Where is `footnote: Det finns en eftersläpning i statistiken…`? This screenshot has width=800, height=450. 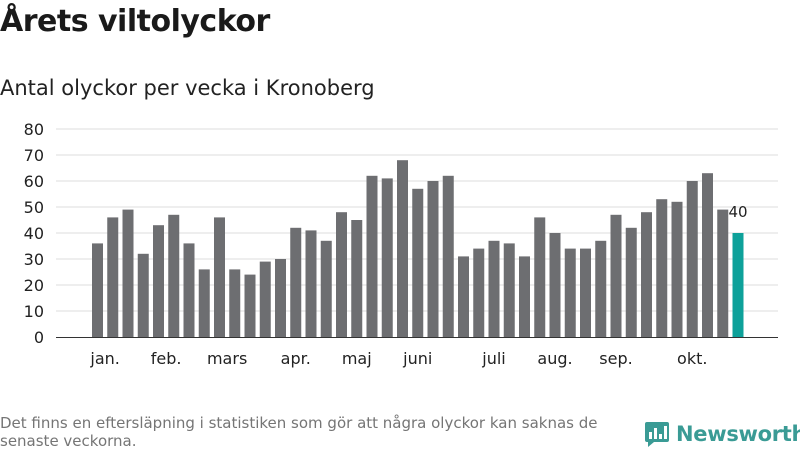
footnote: Det finns en eftersläpning i statistiken… is located at coordinates (299, 432).